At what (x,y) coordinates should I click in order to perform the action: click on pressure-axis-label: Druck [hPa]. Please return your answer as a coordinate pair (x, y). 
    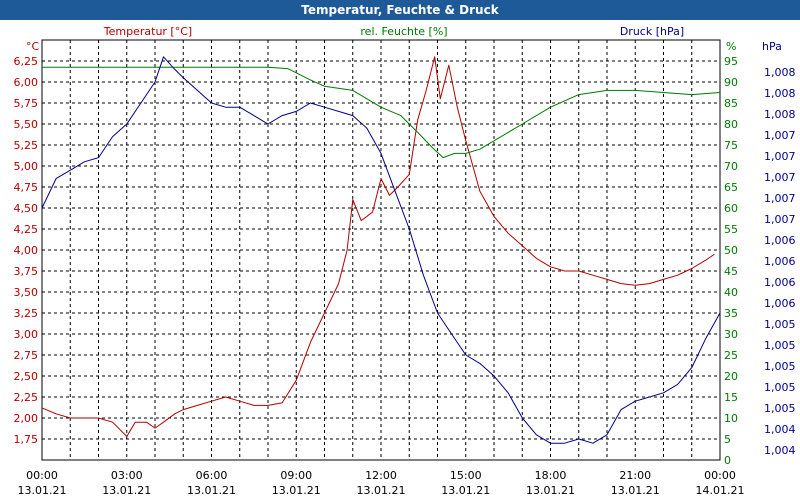
    Looking at the image, I should click on (652, 31).